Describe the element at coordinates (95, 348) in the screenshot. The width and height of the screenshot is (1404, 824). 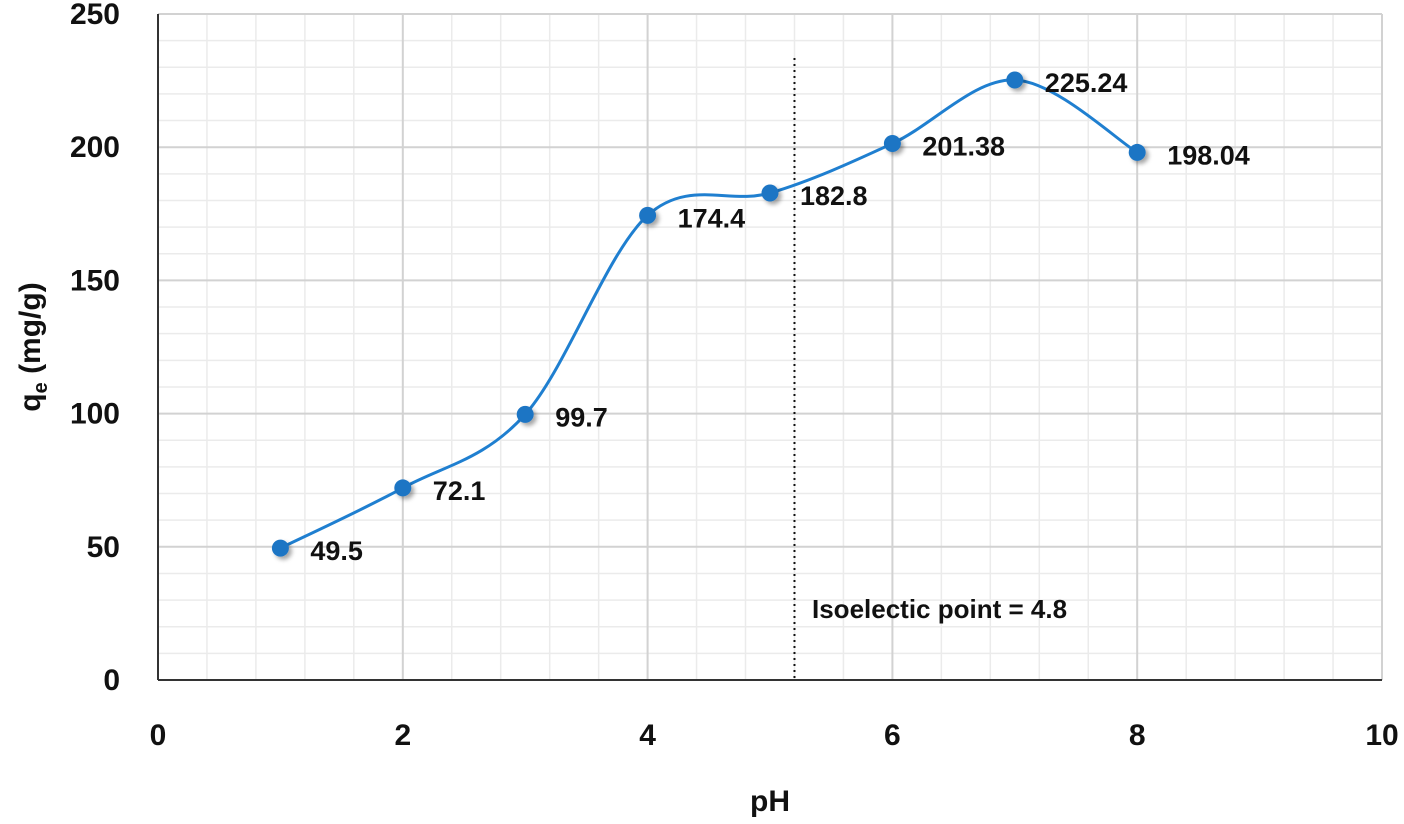
I see `y-tick-labels: 0 50 100 150 200 250` at that location.